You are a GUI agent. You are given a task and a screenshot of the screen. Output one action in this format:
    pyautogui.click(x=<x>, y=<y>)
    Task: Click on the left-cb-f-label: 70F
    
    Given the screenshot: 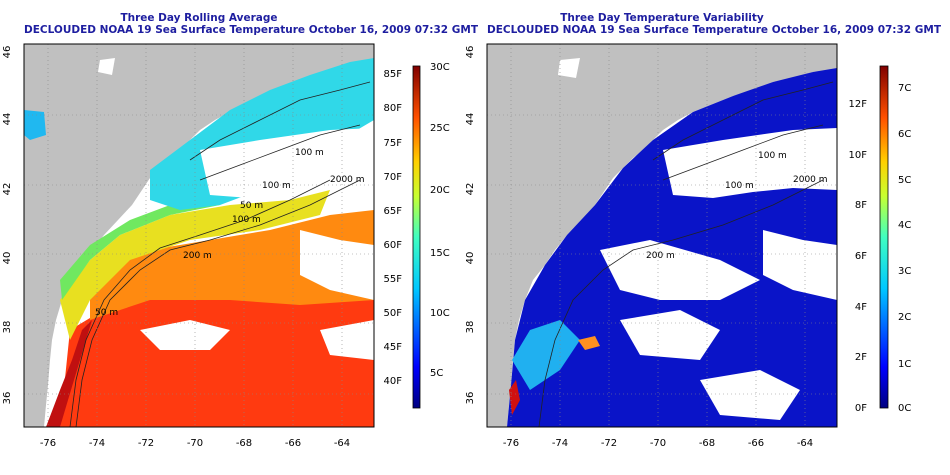 What is the action you would take?
    pyautogui.click(x=393, y=177)
    